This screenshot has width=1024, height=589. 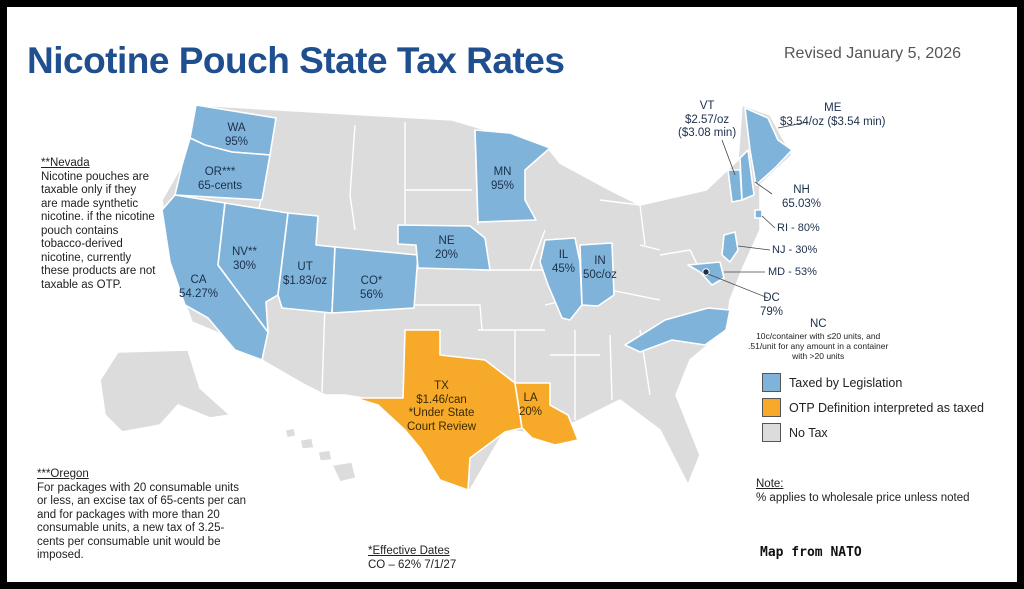 I want to click on leader-me, so click(x=793, y=125).